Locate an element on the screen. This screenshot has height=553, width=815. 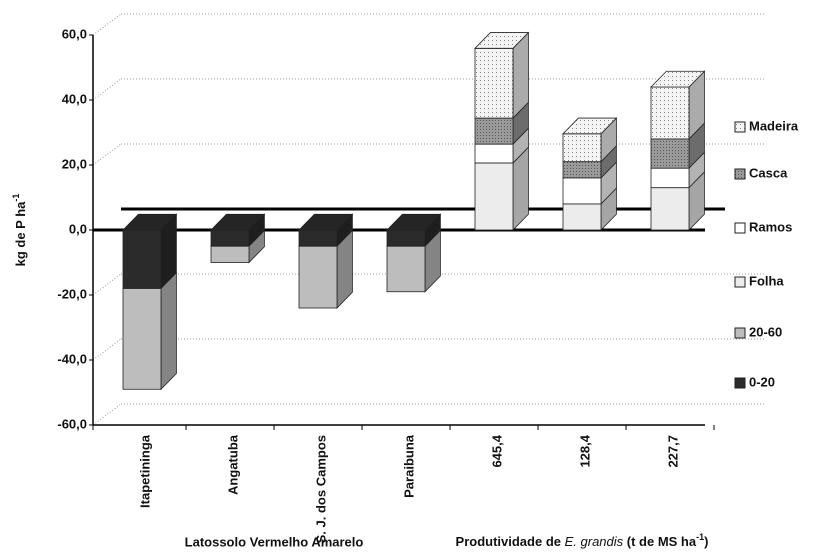
legend-label: Ramos is located at coordinates (770, 226).